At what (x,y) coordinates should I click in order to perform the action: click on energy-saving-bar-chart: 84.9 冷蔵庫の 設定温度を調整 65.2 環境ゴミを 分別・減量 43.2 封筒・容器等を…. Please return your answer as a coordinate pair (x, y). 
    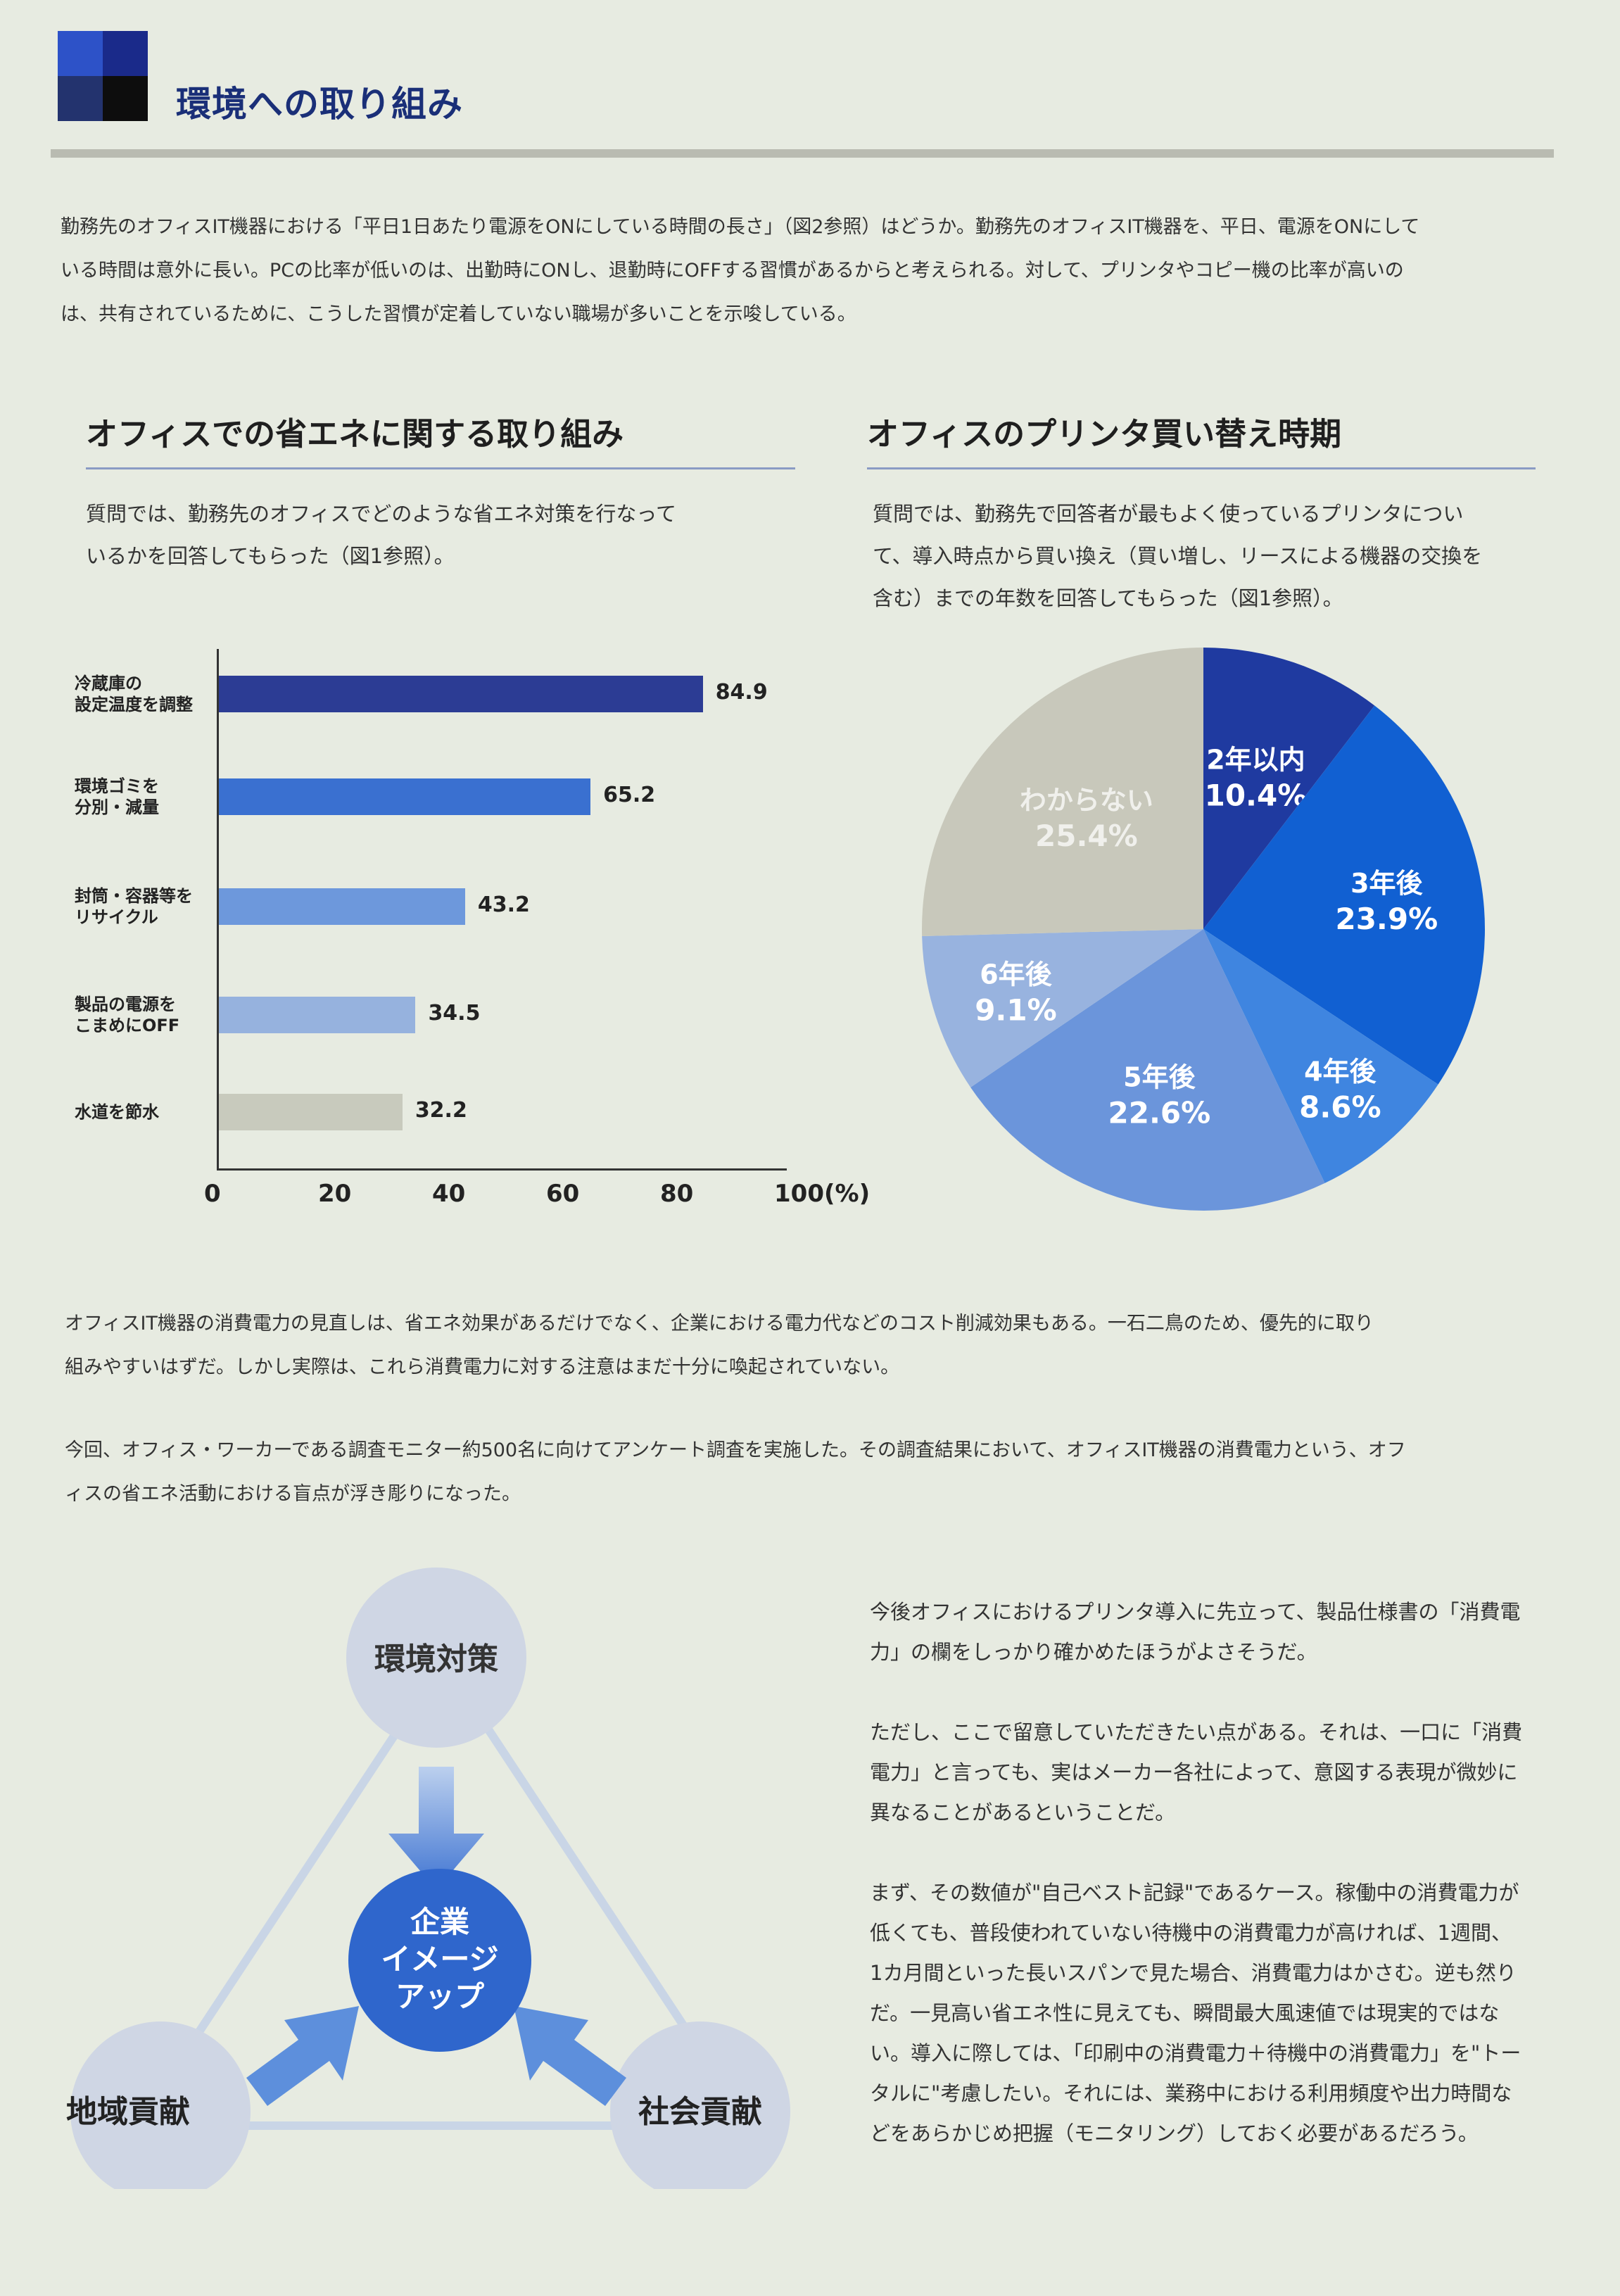
    Looking at the image, I should click on (456, 932).